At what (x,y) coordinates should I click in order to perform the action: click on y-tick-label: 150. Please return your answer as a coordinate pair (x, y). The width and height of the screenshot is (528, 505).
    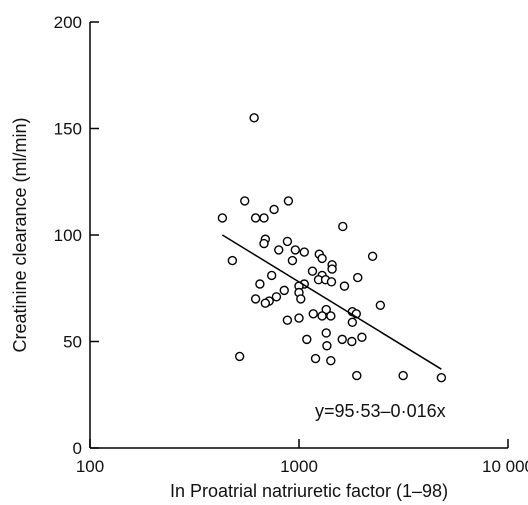
    Looking at the image, I should click on (68, 129).